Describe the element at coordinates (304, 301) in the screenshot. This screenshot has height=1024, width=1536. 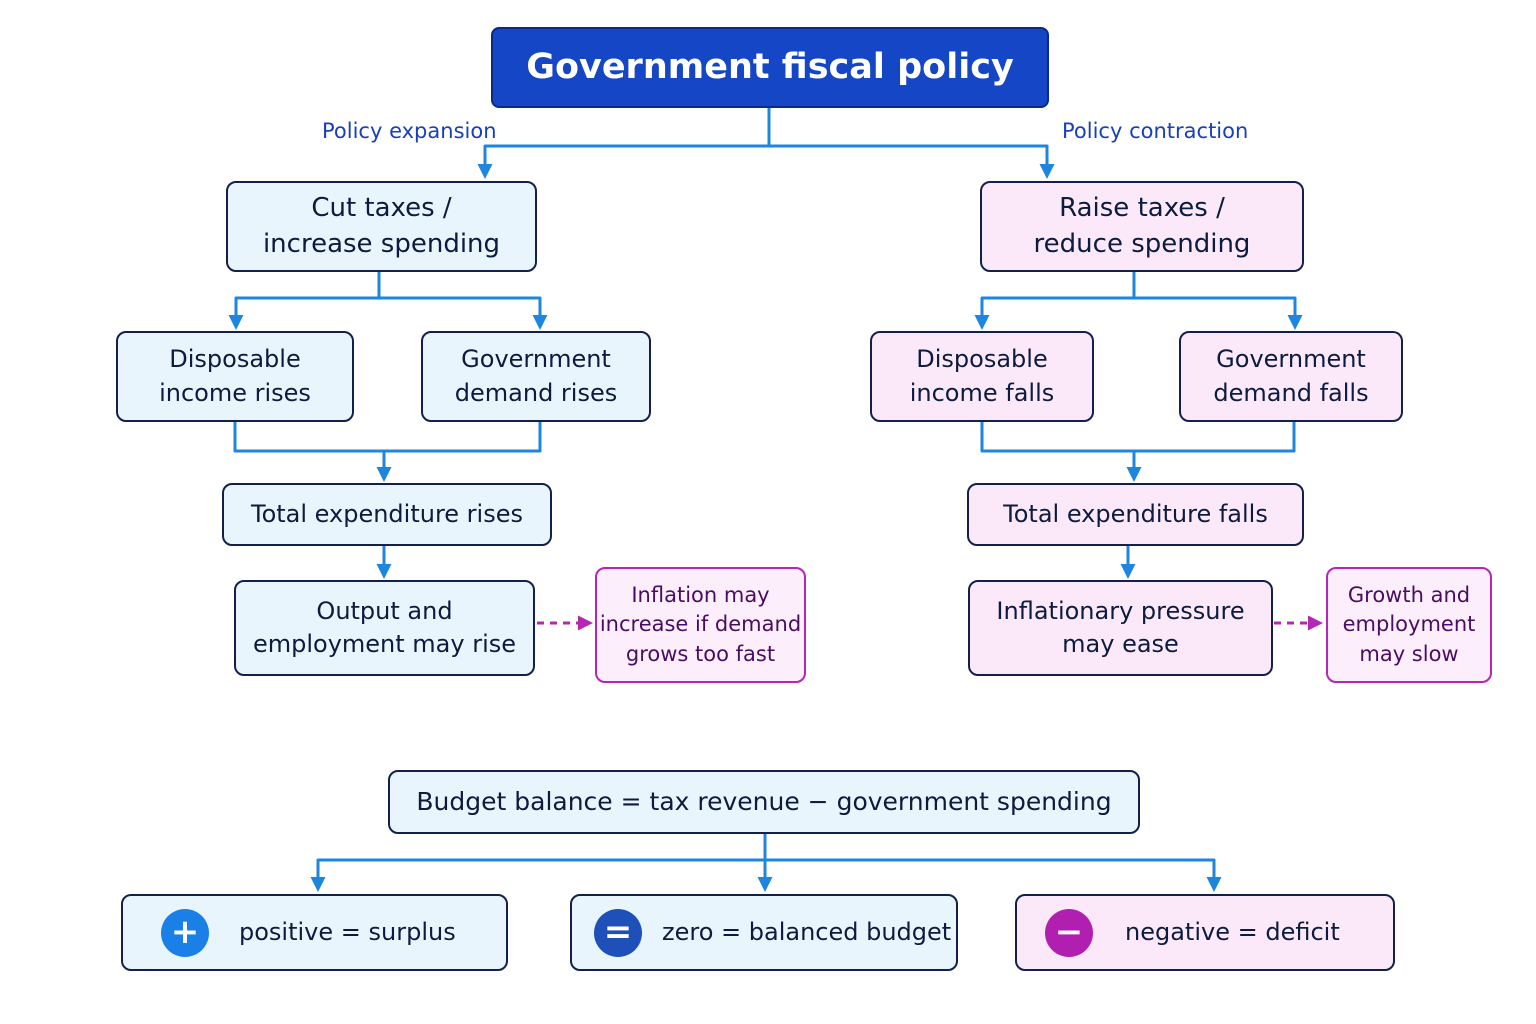
I see `connector-expansion-to-income` at that location.